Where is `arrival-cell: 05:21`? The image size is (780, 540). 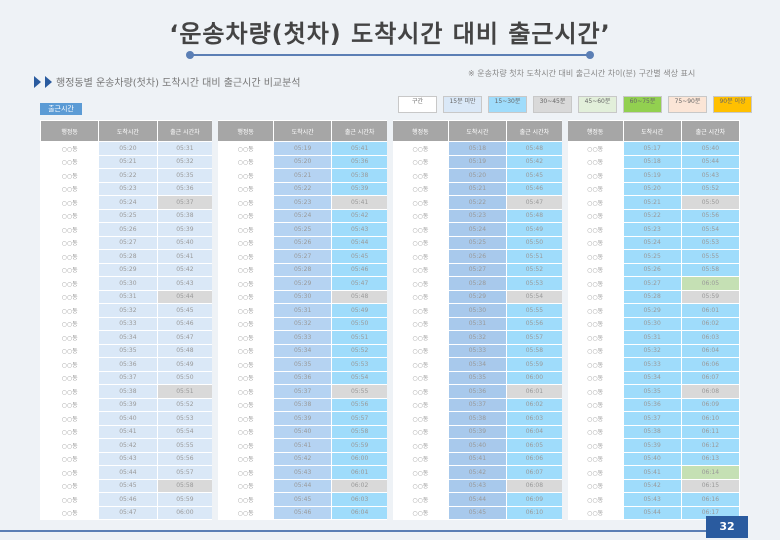
arrival-cell: 05:21 is located at coordinates (477, 188).